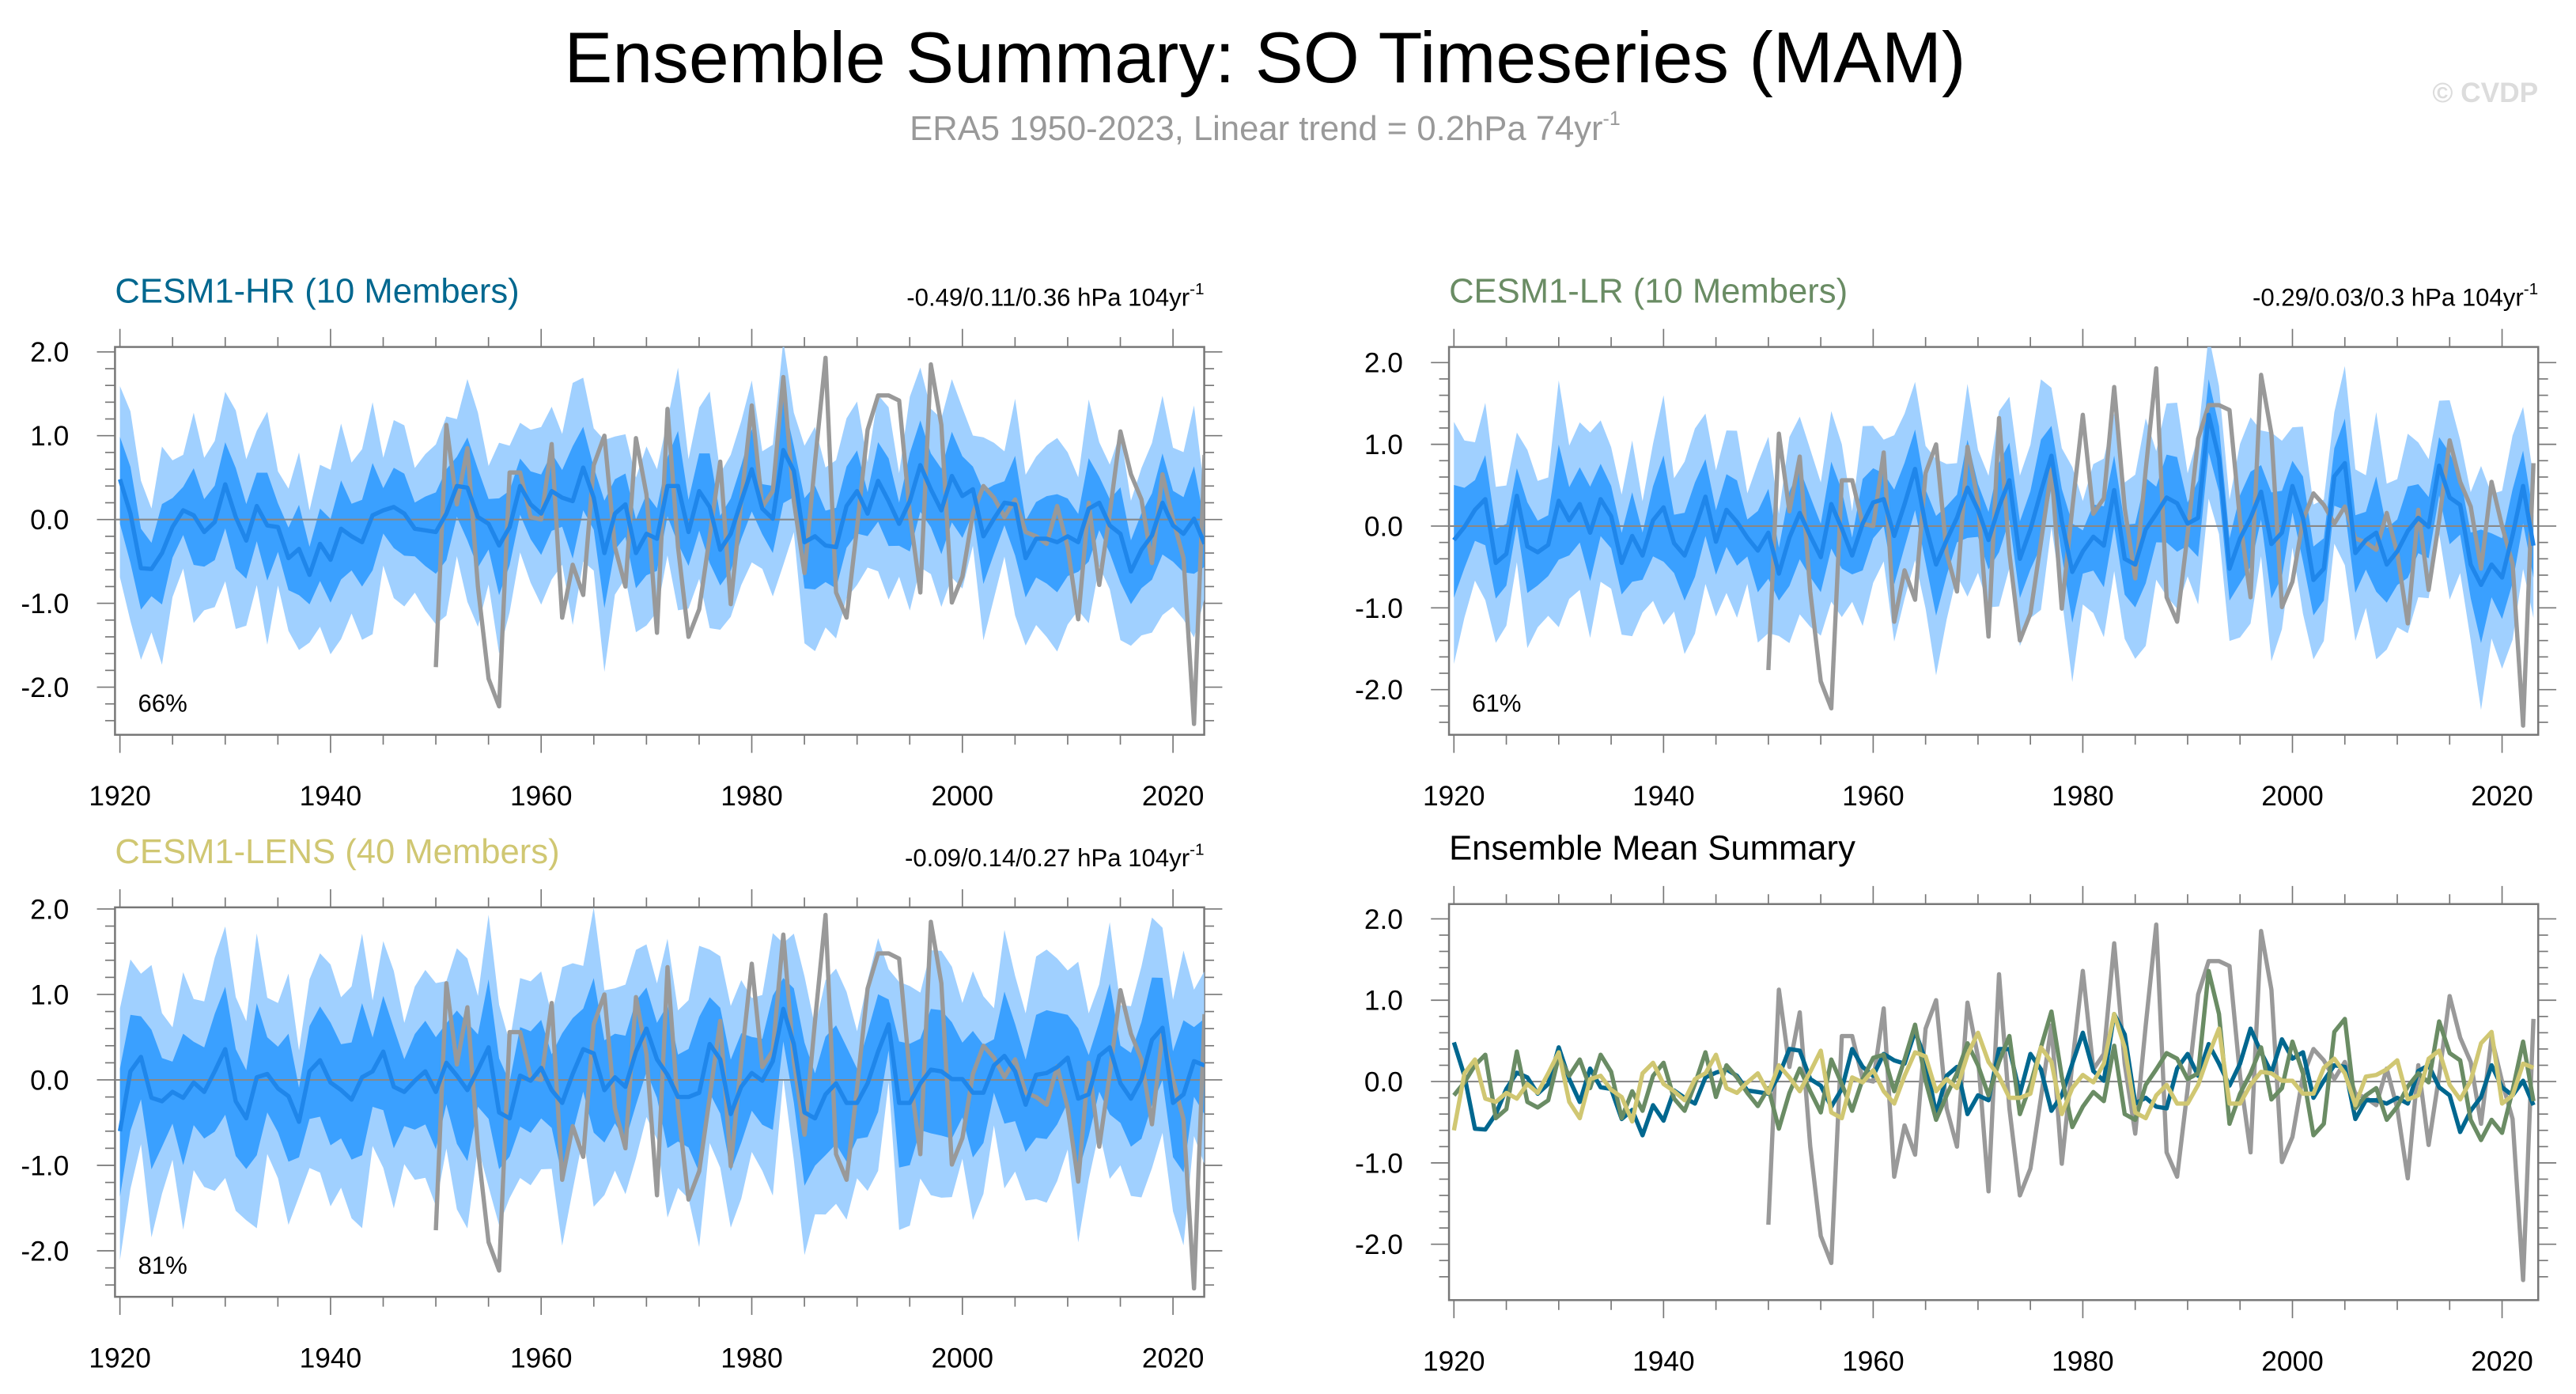  I want to click on trend-label: -0.09/0.14/0.27 hPa 104yr-1, so click(1055, 856).